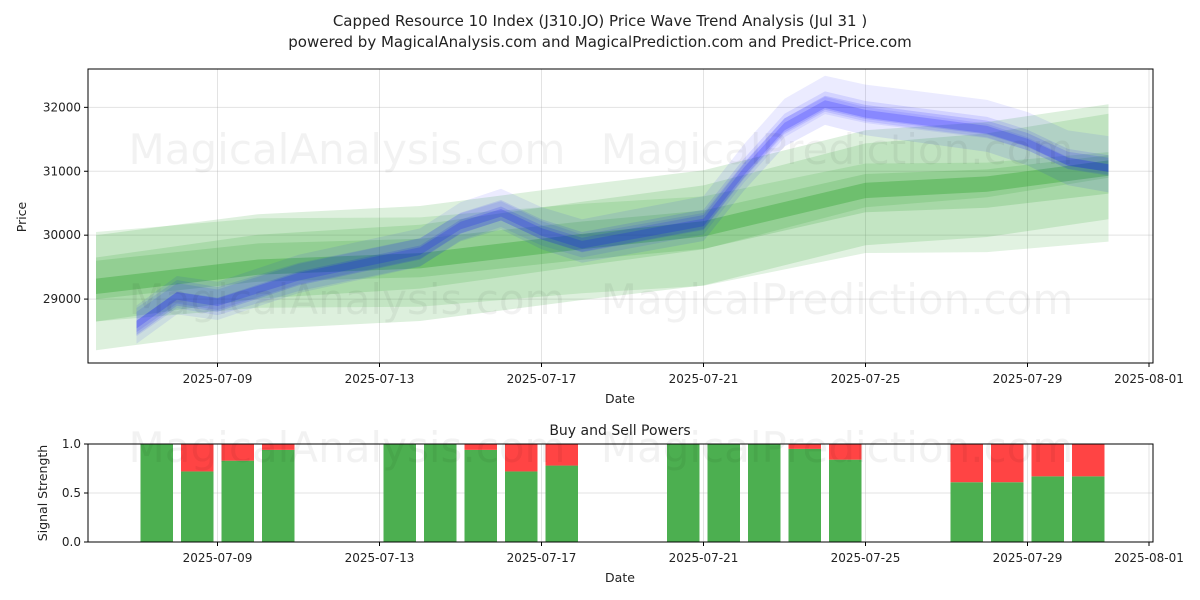  I want to click on signal-y-tick-label: 1.0, so click(71, 444).